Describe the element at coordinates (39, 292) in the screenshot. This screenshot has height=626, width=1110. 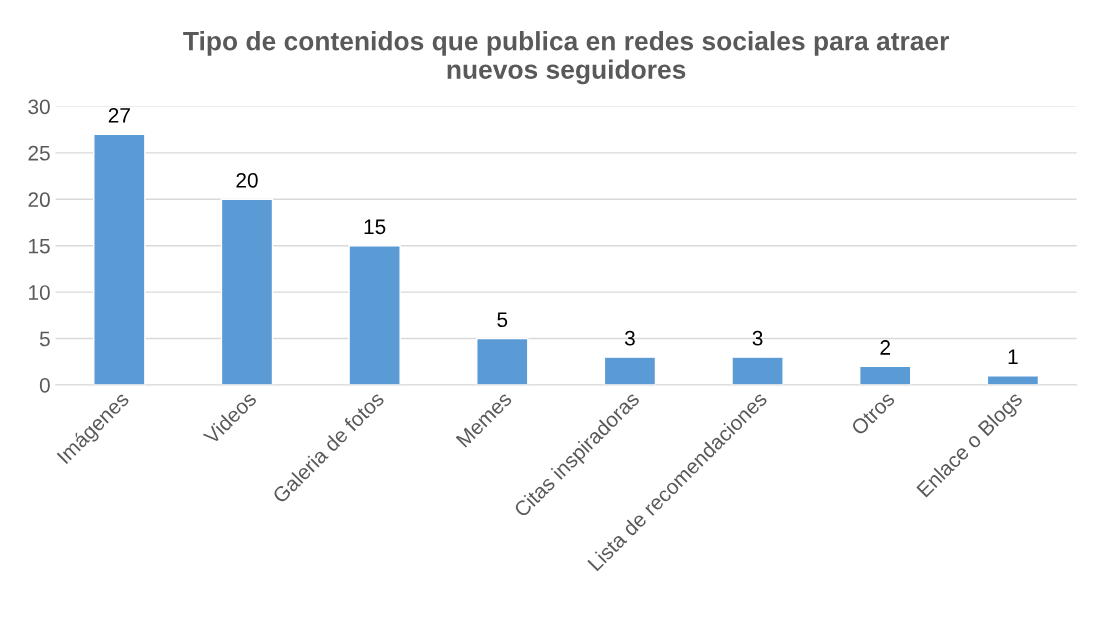
I see `y-tick-label: 10` at that location.